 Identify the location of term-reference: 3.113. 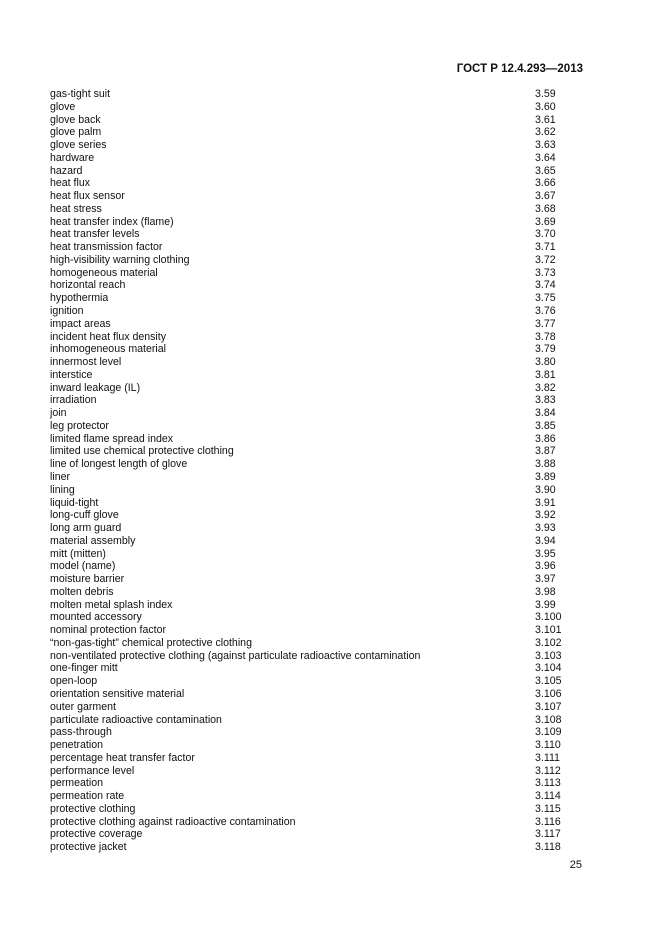
(548, 783).